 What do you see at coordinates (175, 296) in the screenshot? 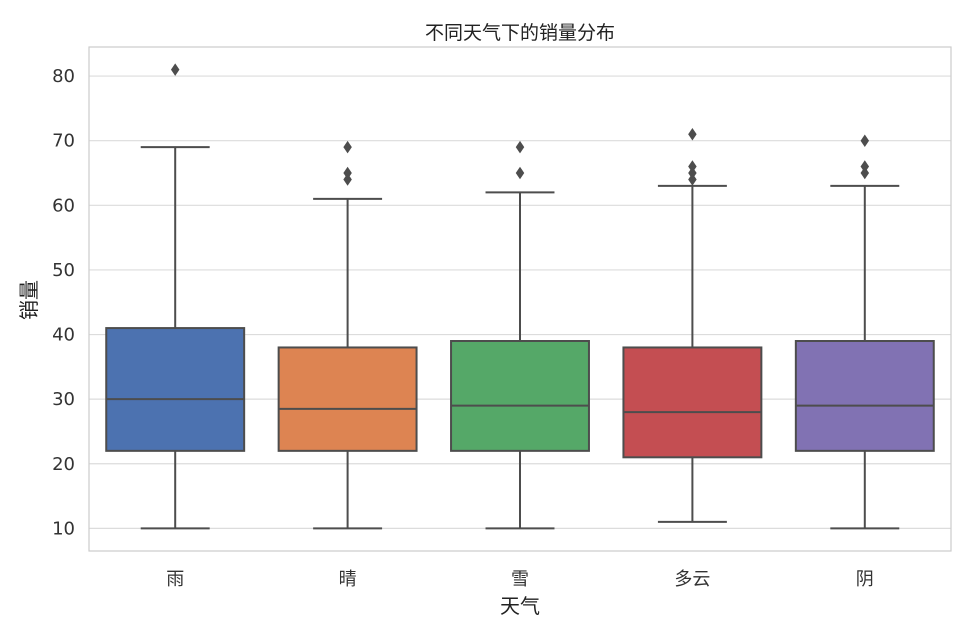
I see `box-雨` at bounding box center [175, 296].